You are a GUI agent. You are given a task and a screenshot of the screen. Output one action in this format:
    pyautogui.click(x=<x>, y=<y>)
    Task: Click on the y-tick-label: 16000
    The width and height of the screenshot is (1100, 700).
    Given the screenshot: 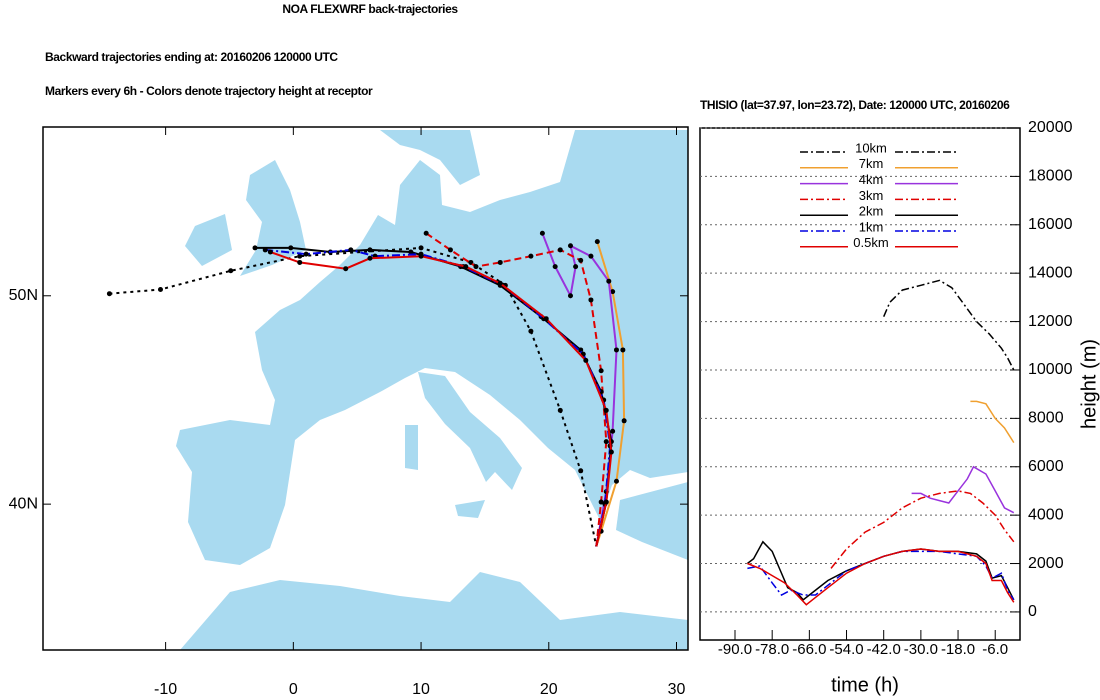 What is the action you would take?
    pyautogui.click(x=1050, y=224)
    